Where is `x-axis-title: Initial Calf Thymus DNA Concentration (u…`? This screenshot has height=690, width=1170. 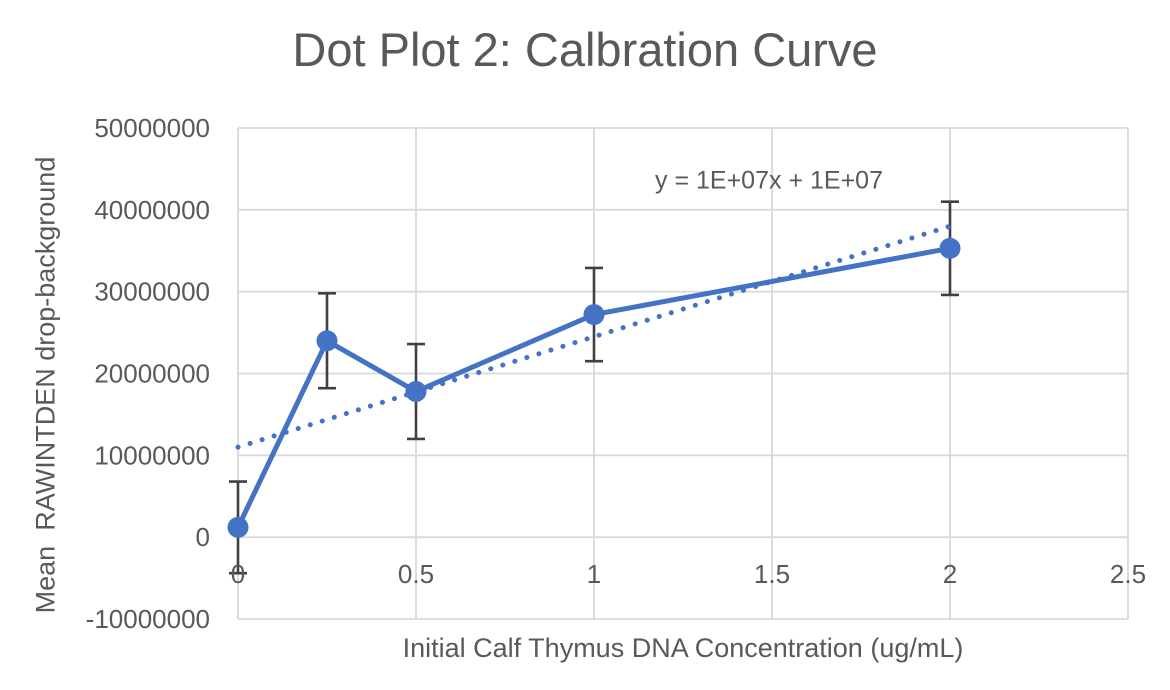 x-axis-title: Initial Calf Thymus DNA Concentration (u… is located at coordinates (683, 648).